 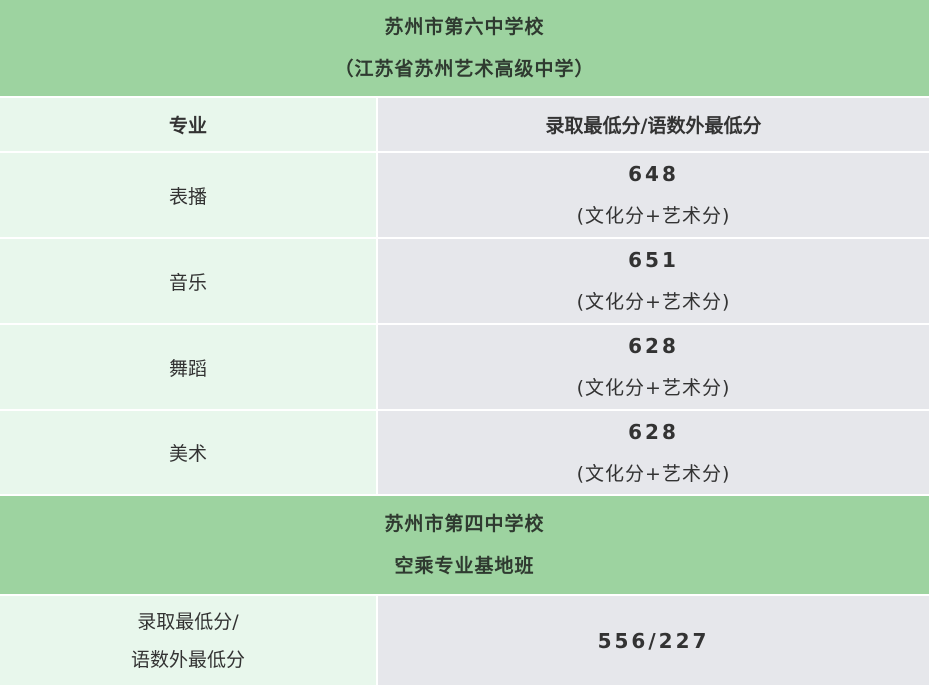 What do you see at coordinates (188, 367) in the screenshot?
I see `major-cell: 舞蹈` at bounding box center [188, 367].